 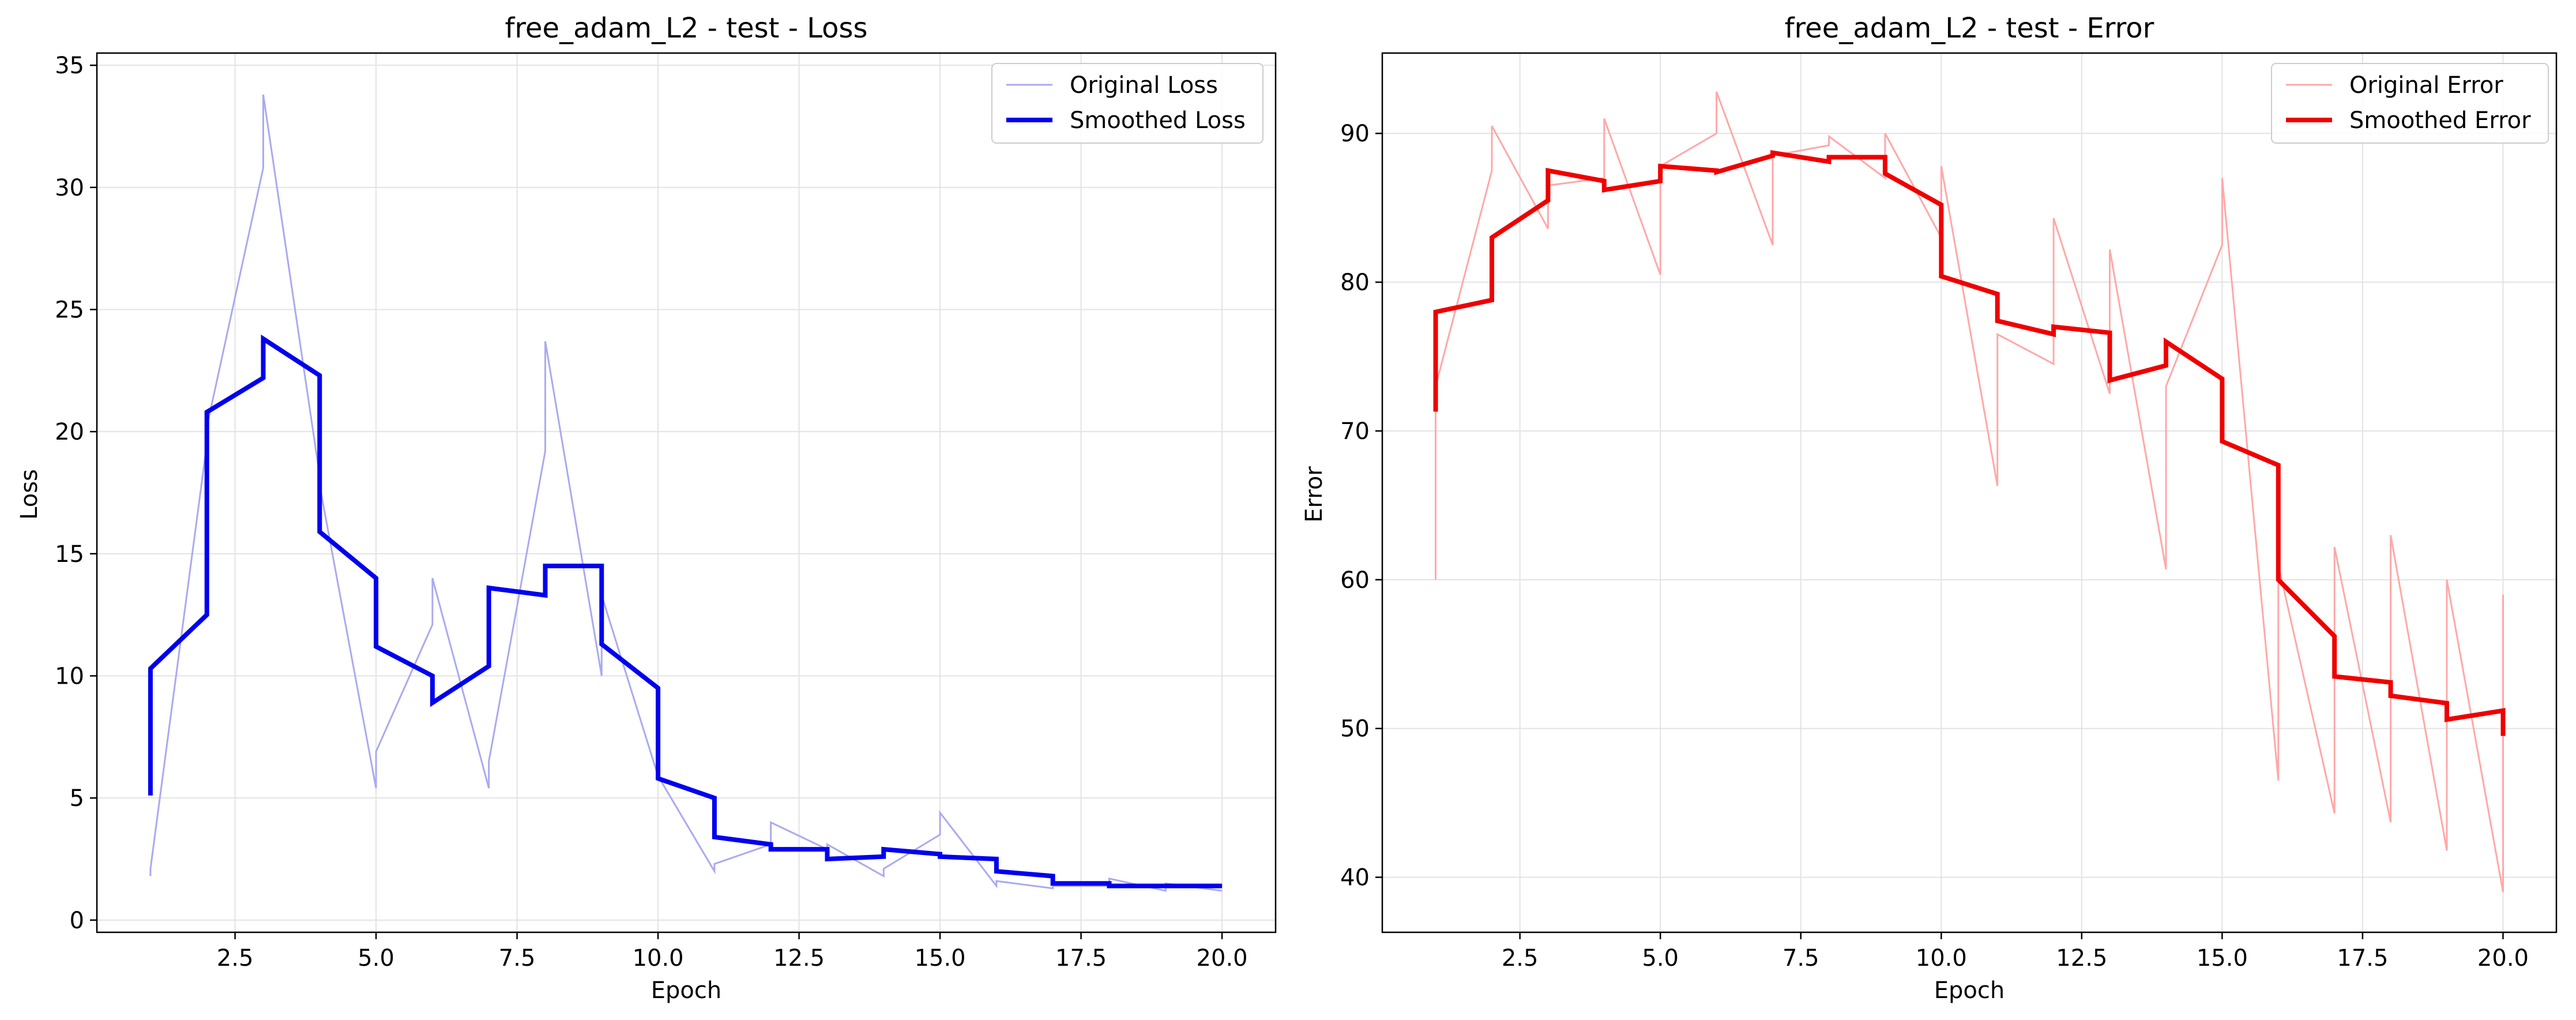 I want to click on loss-chart-ylabel: Loss, so click(x=29, y=494).